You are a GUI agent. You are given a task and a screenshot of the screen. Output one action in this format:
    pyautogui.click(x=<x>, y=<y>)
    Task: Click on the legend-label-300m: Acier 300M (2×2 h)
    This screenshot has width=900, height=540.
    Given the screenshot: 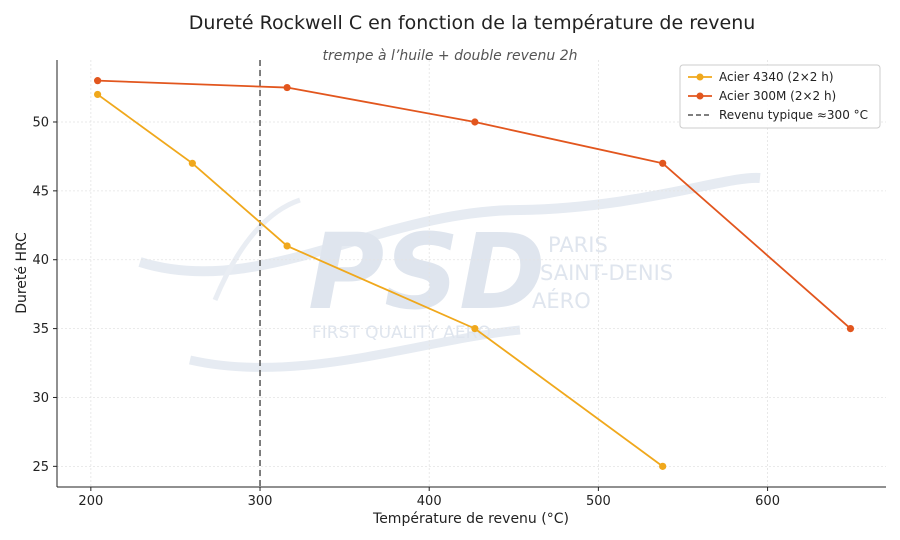 What is the action you would take?
    pyautogui.click(x=777, y=96)
    